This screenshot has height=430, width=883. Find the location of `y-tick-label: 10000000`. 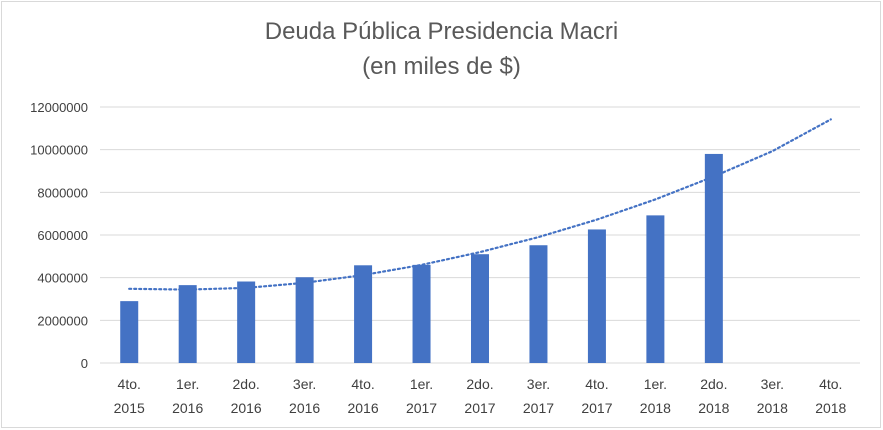

y-tick-label: 10000000 is located at coordinates (59, 150).